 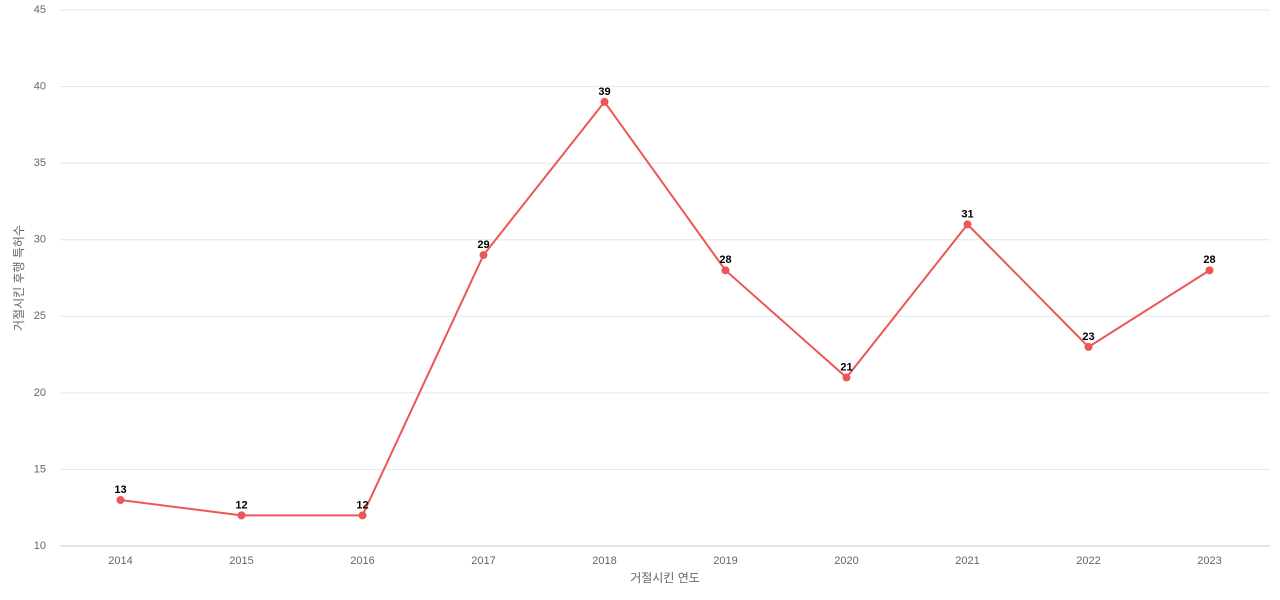 What do you see at coordinates (604, 561) in the screenshot?
I see `x-tick-label: 2018` at bounding box center [604, 561].